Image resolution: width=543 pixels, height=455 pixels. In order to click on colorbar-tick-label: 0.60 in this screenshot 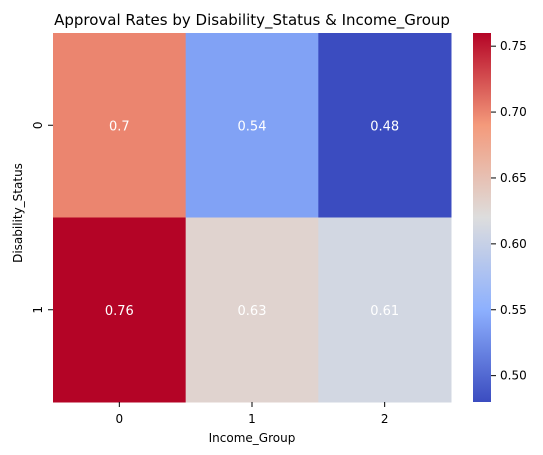, I will do `click(513, 244)`.